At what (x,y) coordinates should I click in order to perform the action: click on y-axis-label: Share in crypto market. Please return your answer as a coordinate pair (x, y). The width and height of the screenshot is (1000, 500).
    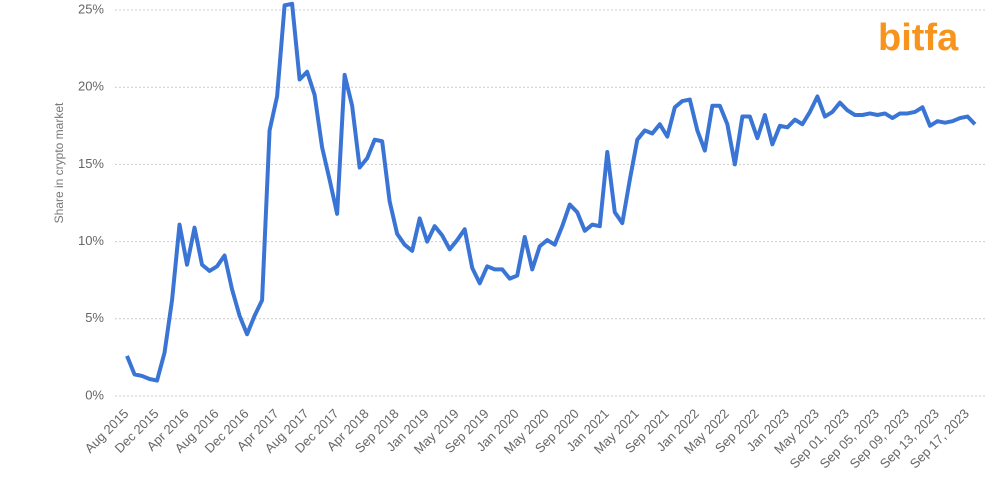
    Looking at the image, I should click on (59, 162).